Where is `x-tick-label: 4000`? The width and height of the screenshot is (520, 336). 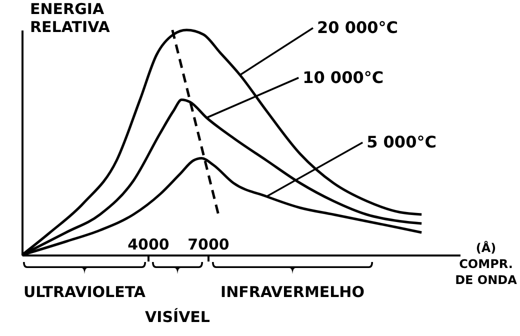 x-tick-label: 4000 is located at coordinates (149, 245).